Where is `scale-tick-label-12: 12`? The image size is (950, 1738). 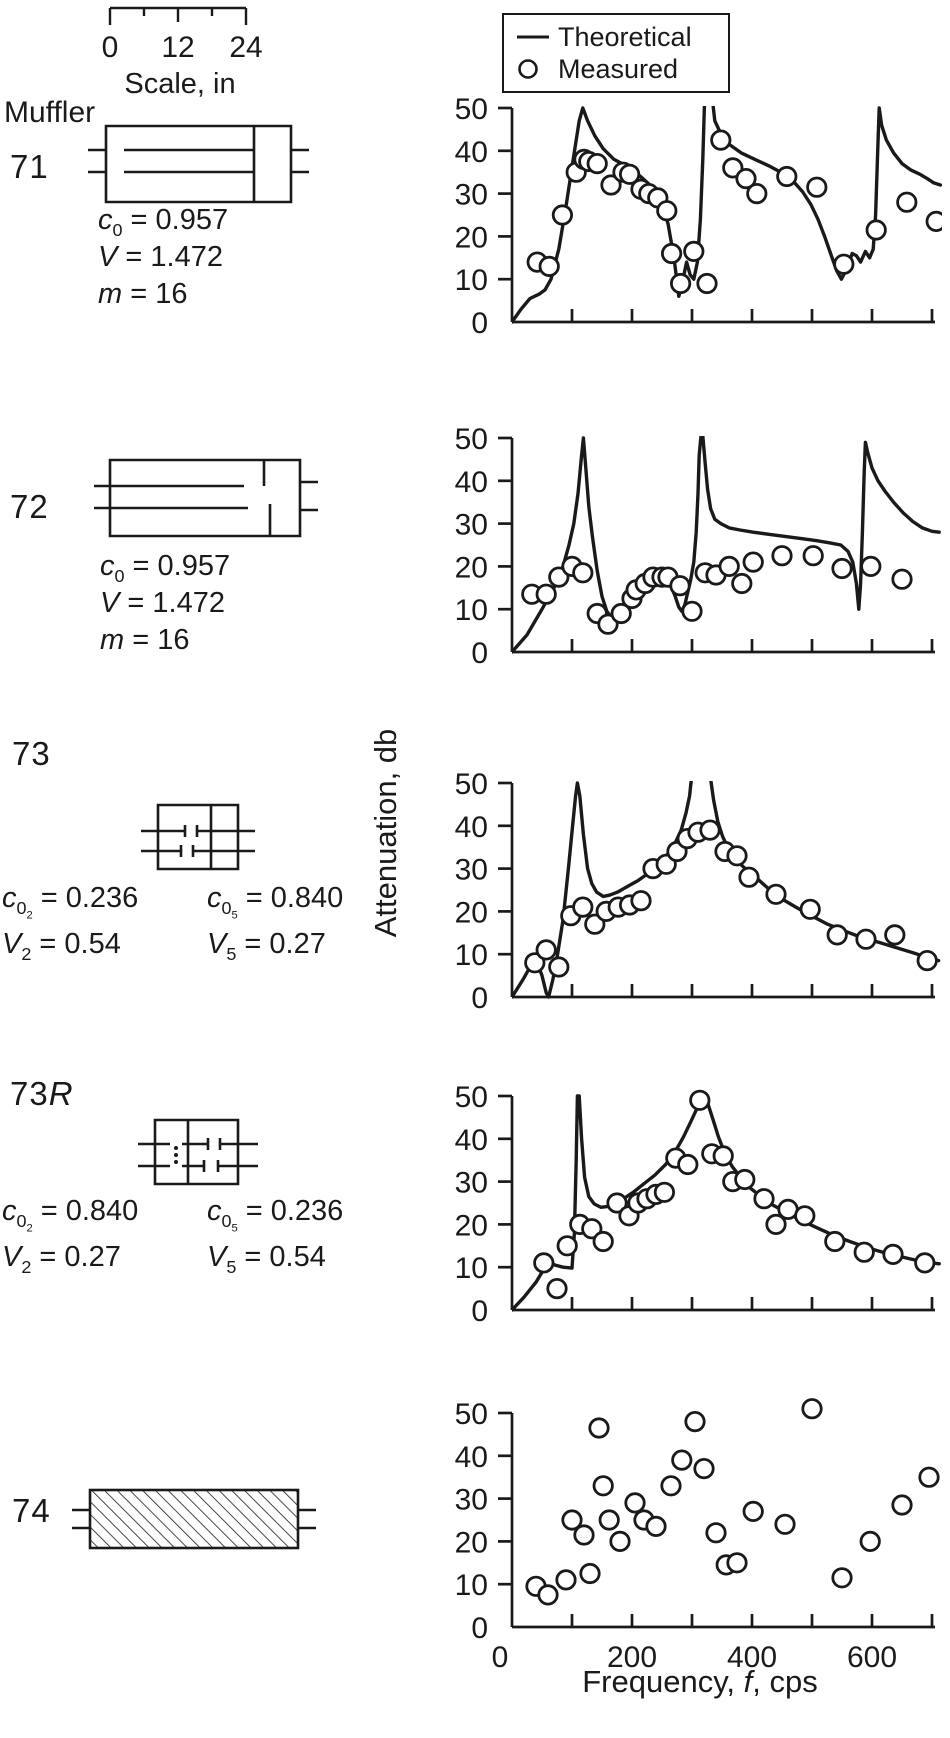 scale-tick-label-12: 12 is located at coordinates (177, 47).